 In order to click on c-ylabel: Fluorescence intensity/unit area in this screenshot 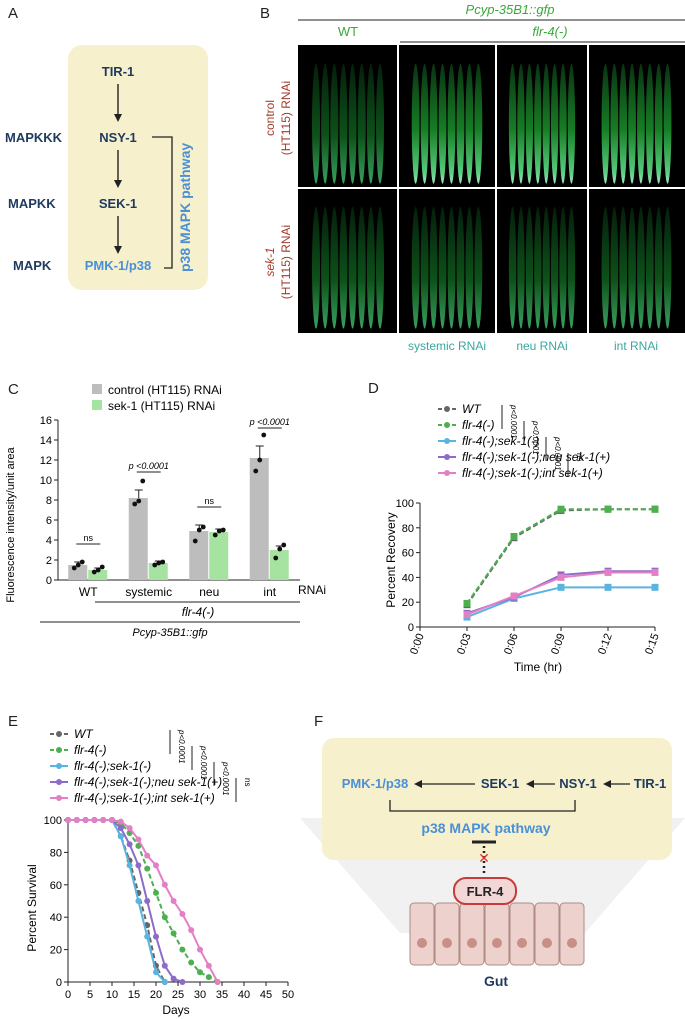, I will do `click(11, 524)`.